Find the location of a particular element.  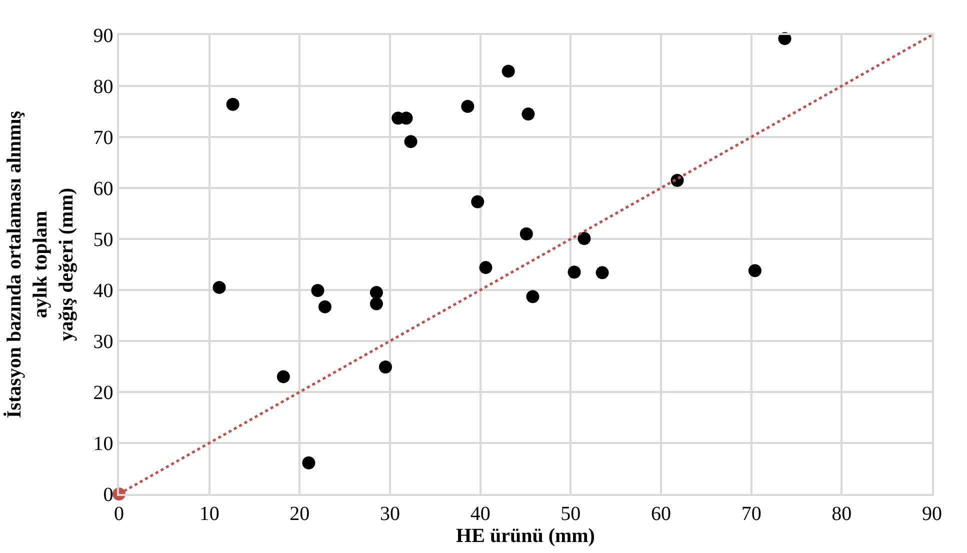

y-tick-label: 20 is located at coordinates (103, 393).